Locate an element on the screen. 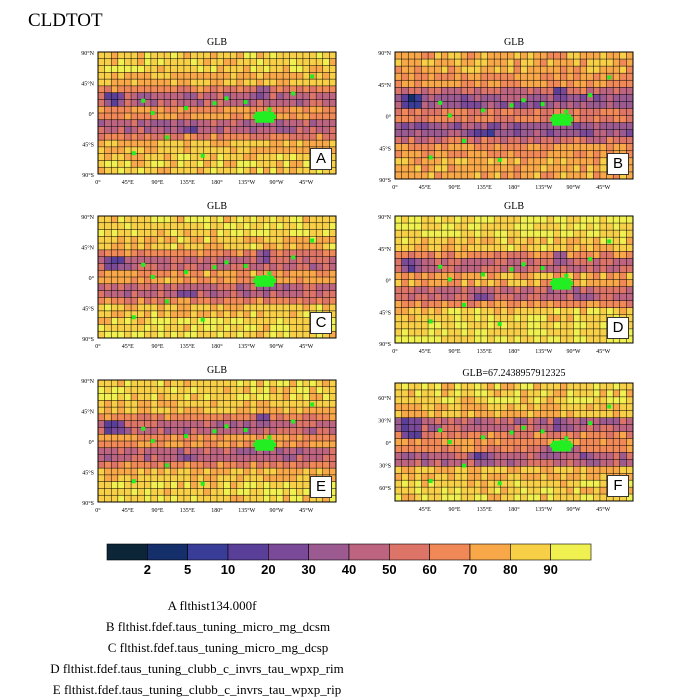  colorbar-level-label: 10 is located at coordinates (228, 569).